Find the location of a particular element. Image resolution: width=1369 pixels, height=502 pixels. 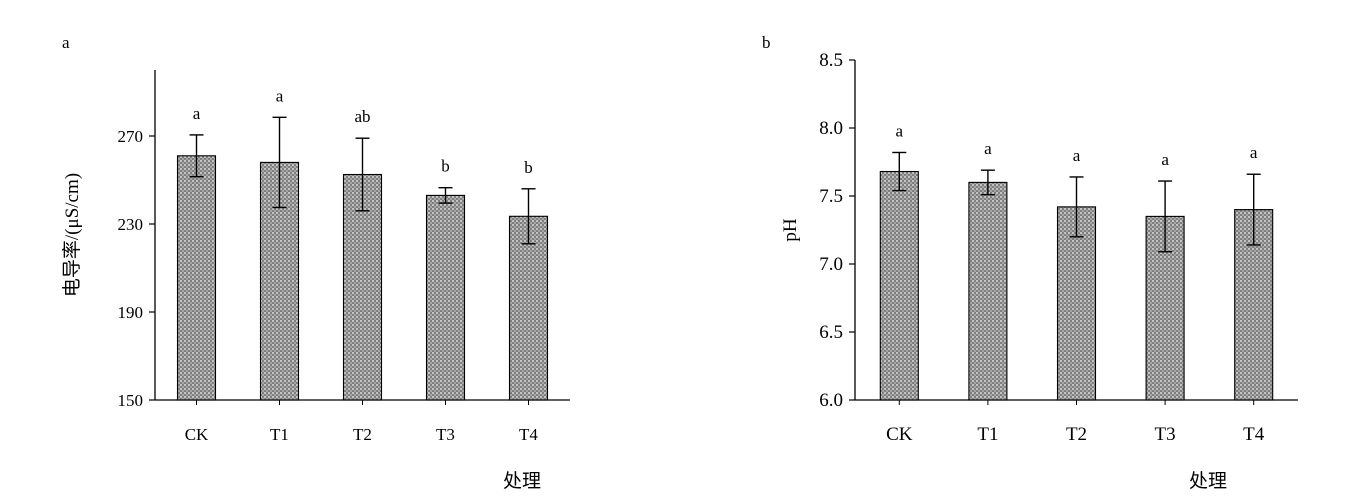

y-axis-title: pH is located at coordinates (790, 230).